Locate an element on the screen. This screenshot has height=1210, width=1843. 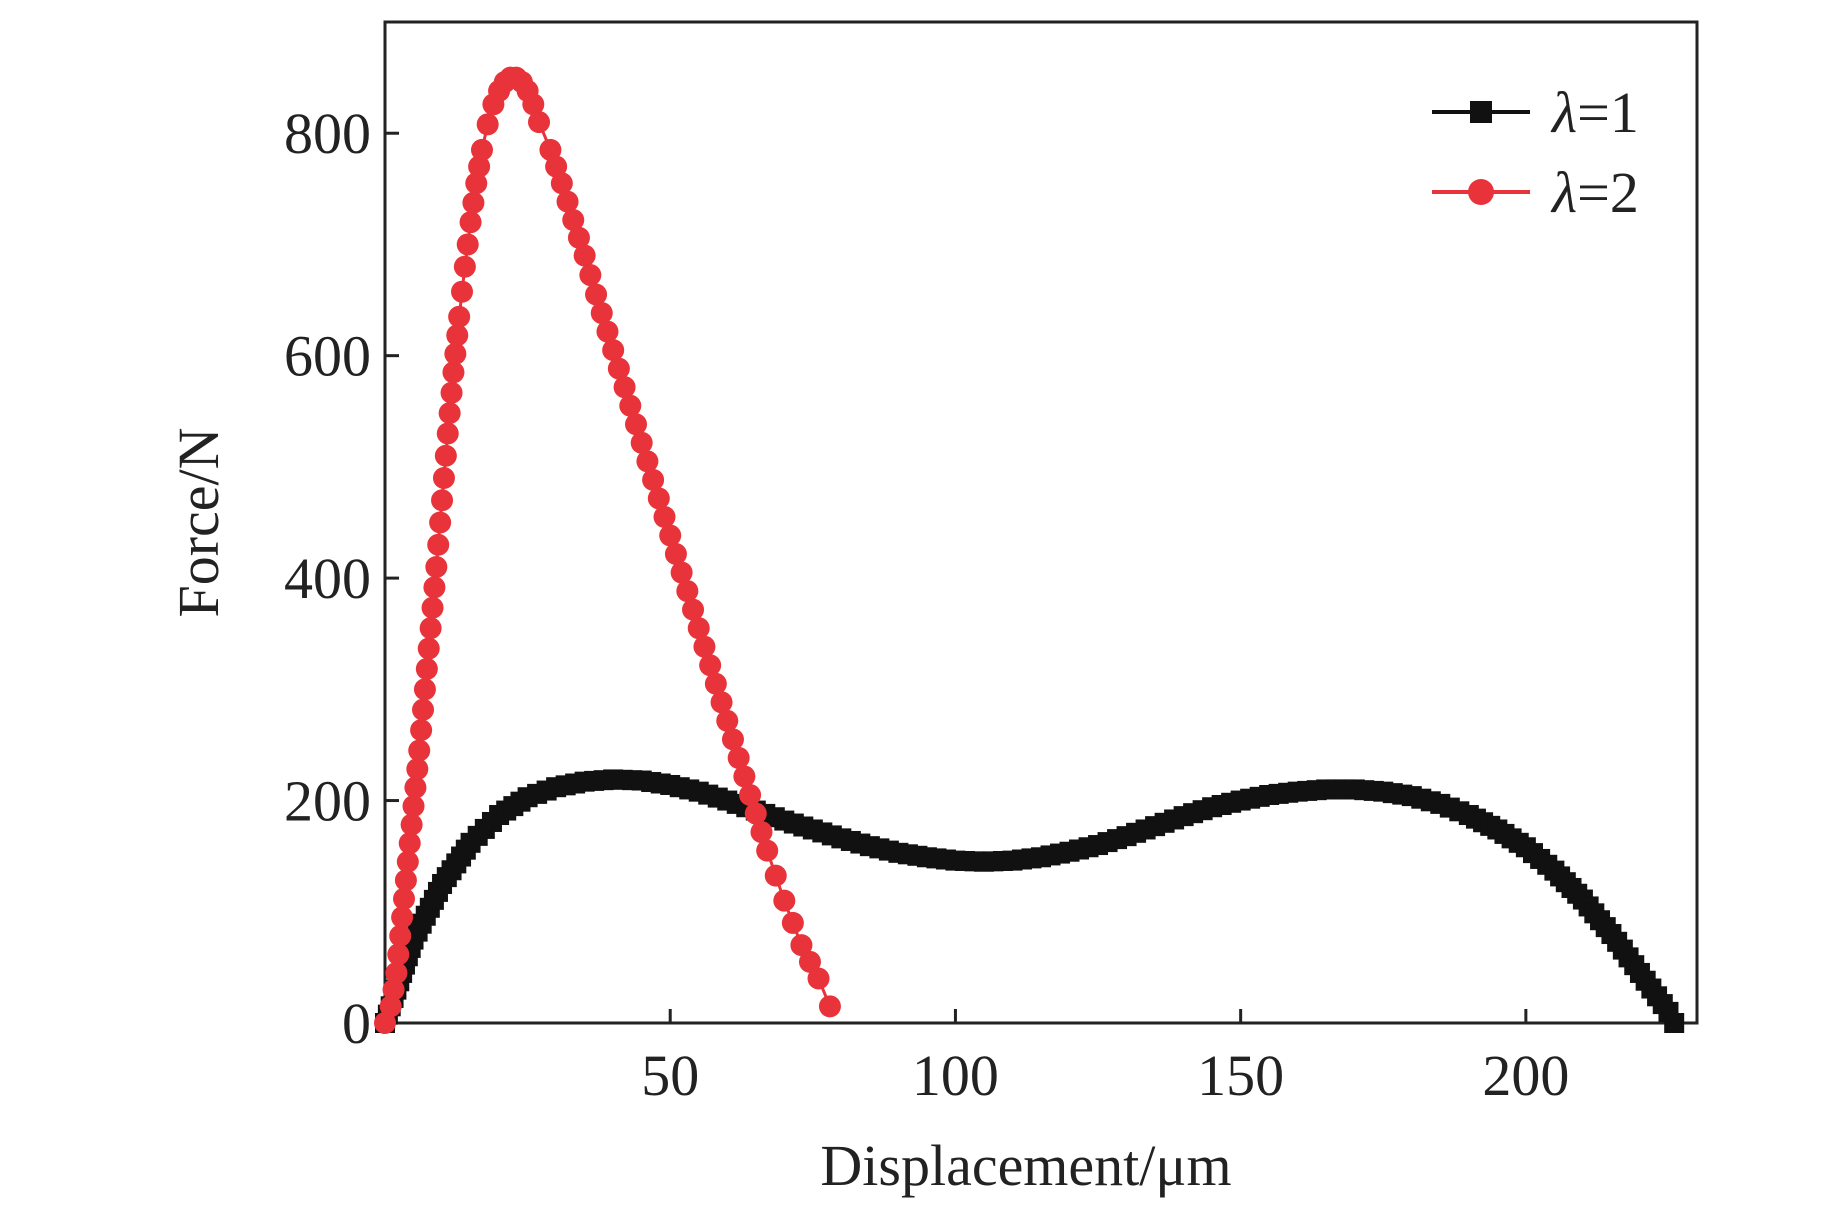
y-axis-title: Force/N is located at coordinates (198, 522).